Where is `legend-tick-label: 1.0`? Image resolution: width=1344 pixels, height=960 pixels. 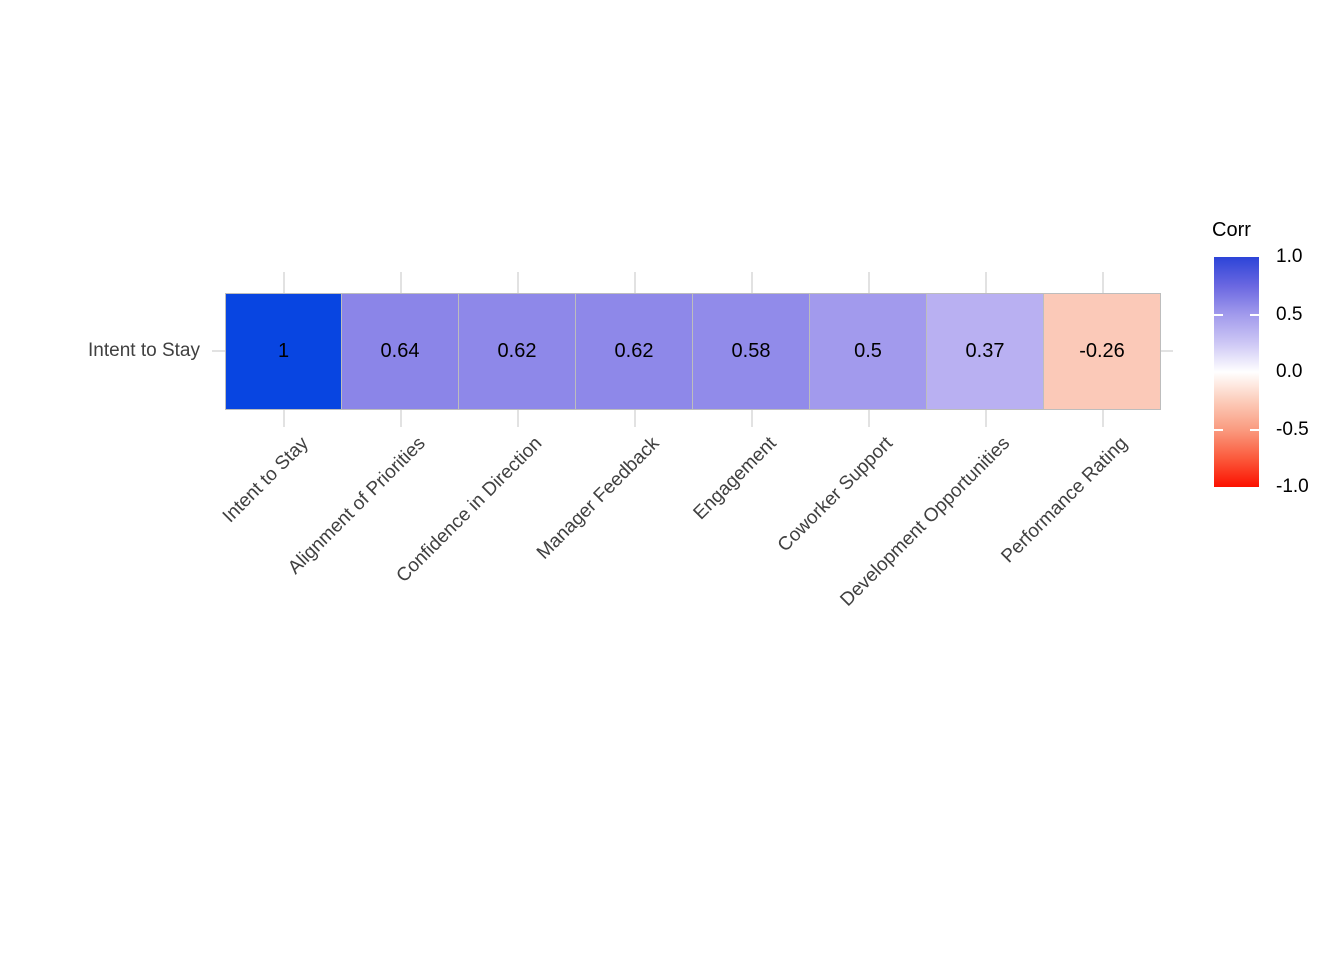 legend-tick-label: 1.0 is located at coordinates (1289, 256).